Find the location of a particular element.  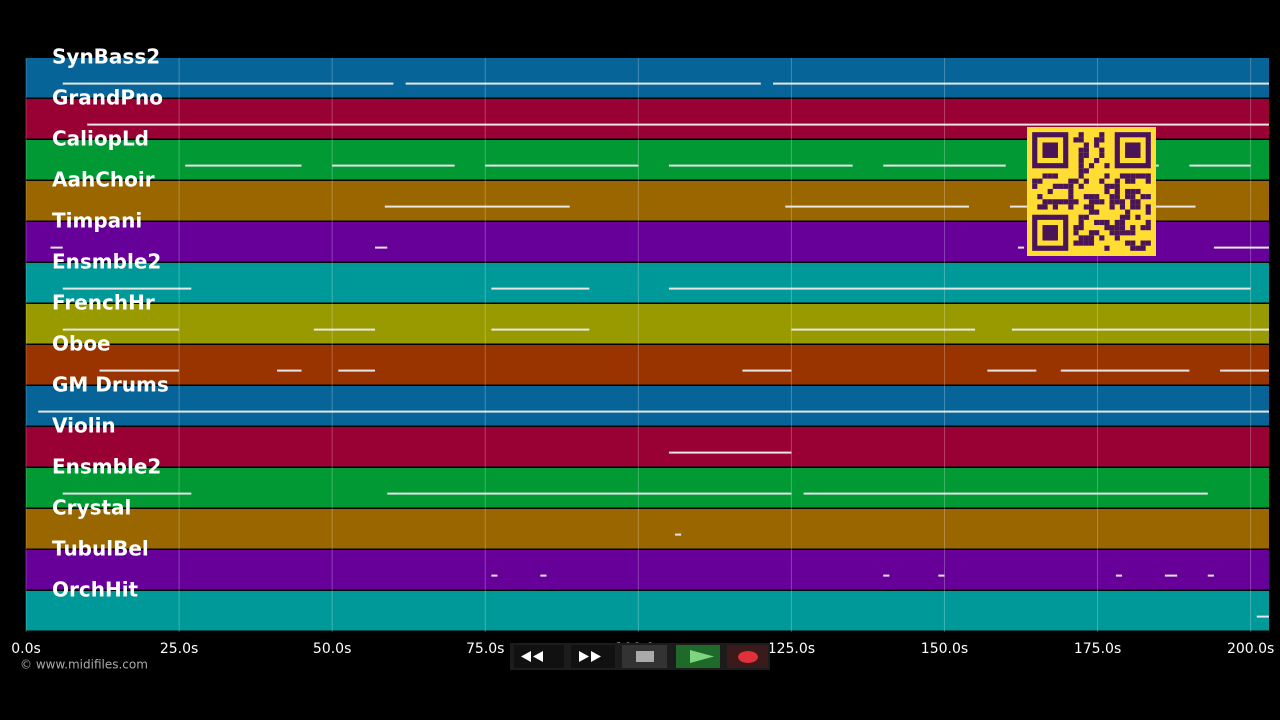

x-tick-label: 175.0s is located at coordinates (1097, 649).